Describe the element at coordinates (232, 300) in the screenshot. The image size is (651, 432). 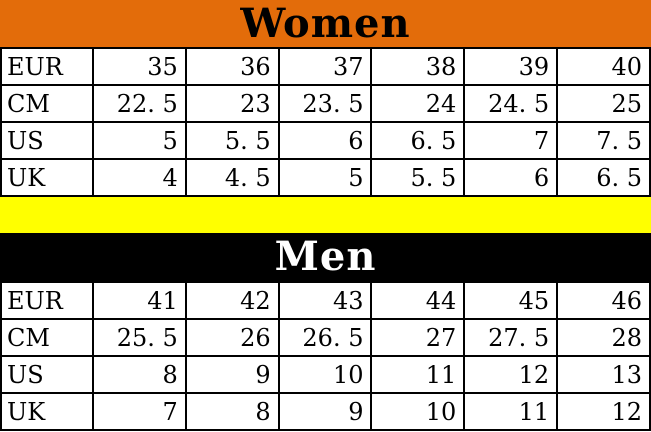
I see `size-value-cell: 42` at that location.